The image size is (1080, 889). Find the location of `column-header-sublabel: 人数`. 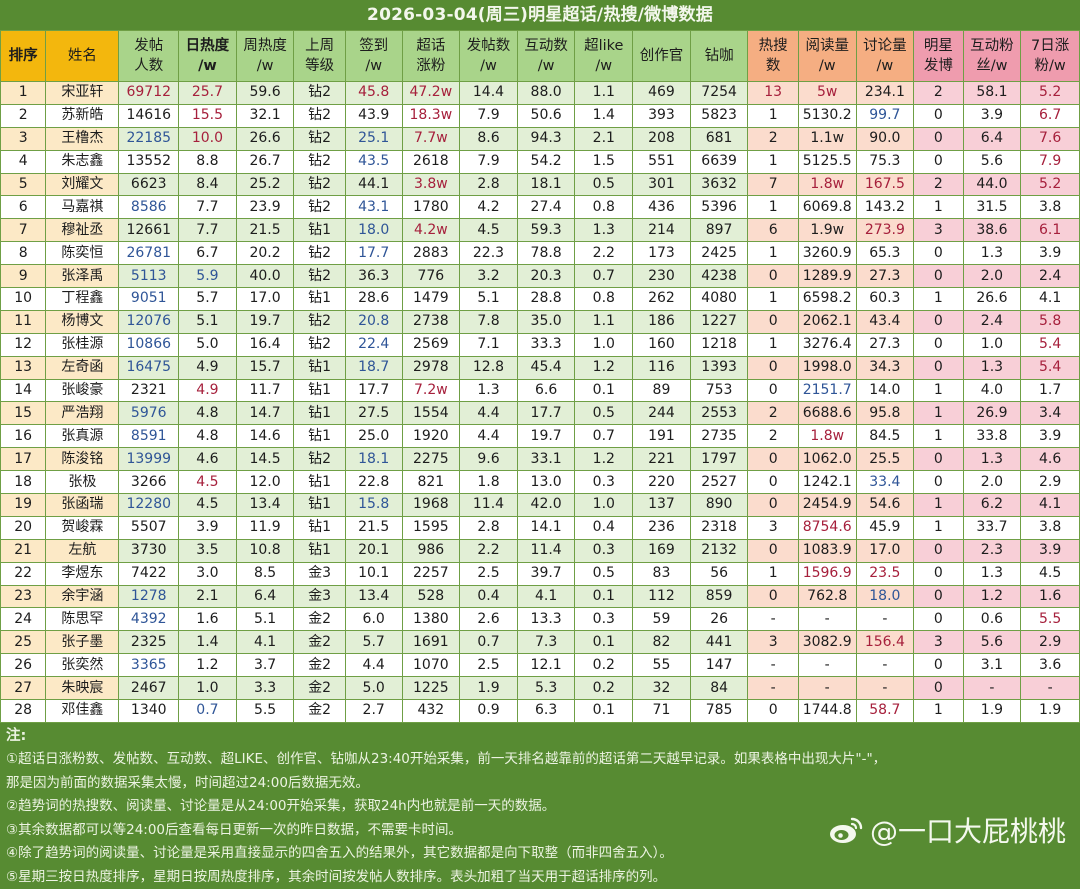

column-header-sublabel: 人数 is located at coordinates (149, 66).